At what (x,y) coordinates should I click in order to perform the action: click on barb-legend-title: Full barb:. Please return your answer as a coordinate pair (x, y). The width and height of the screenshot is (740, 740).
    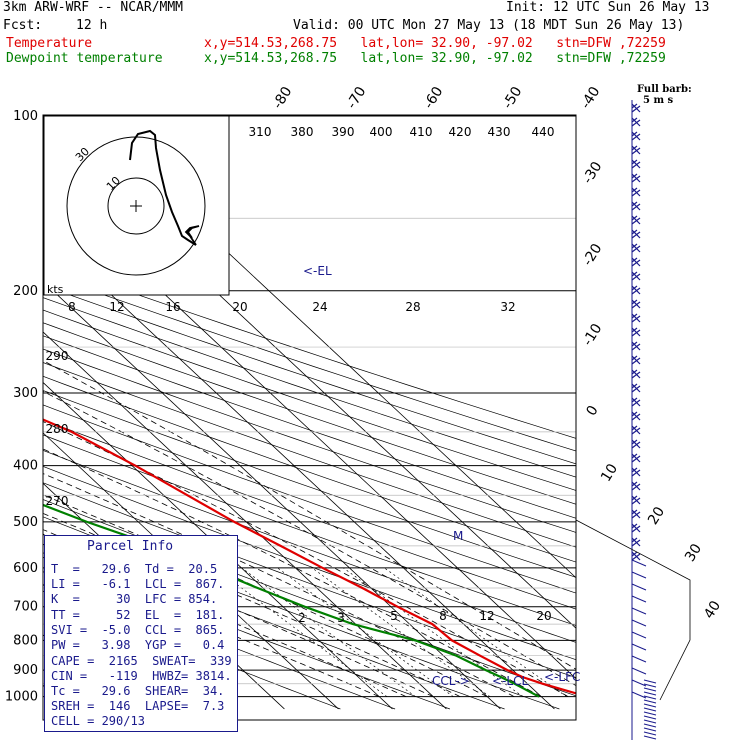
    Looking at the image, I should click on (664, 89).